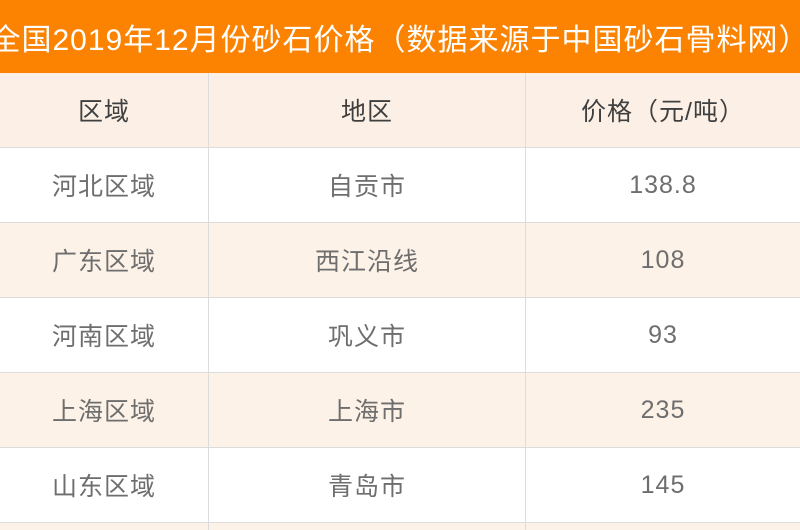 The width and height of the screenshot is (800, 530). Describe the element at coordinates (104, 335) in the screenshot. I see `region-cell: 河南区域` at that location.